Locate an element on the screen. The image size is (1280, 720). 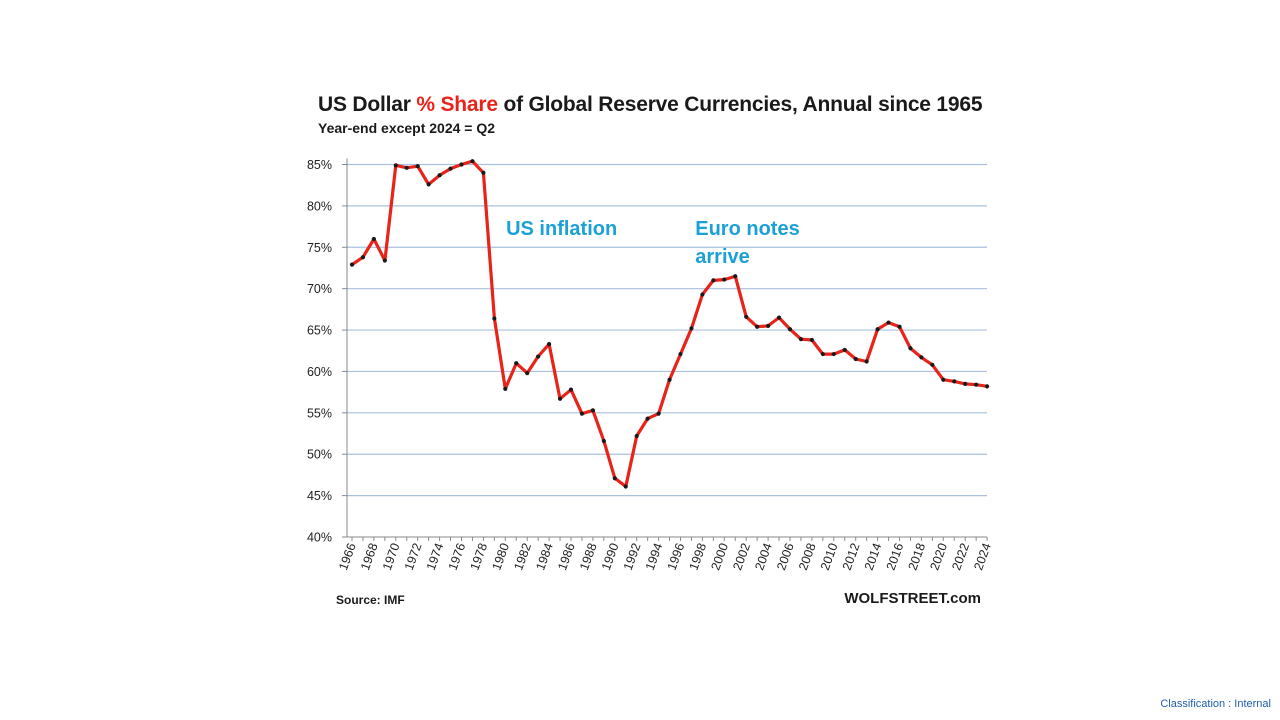
data-point-2018 is located at coordinates (921, 357).